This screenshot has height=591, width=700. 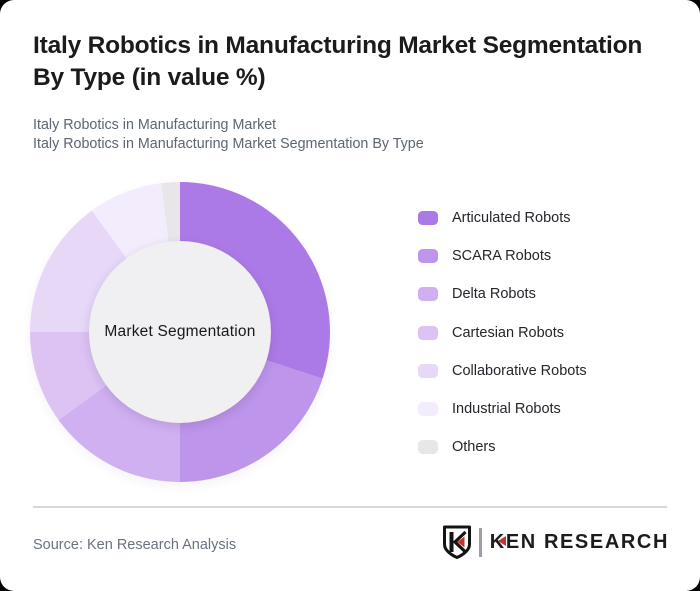 I want to click on legend-item: Collaborative Robots, so click(x=502, y=370).